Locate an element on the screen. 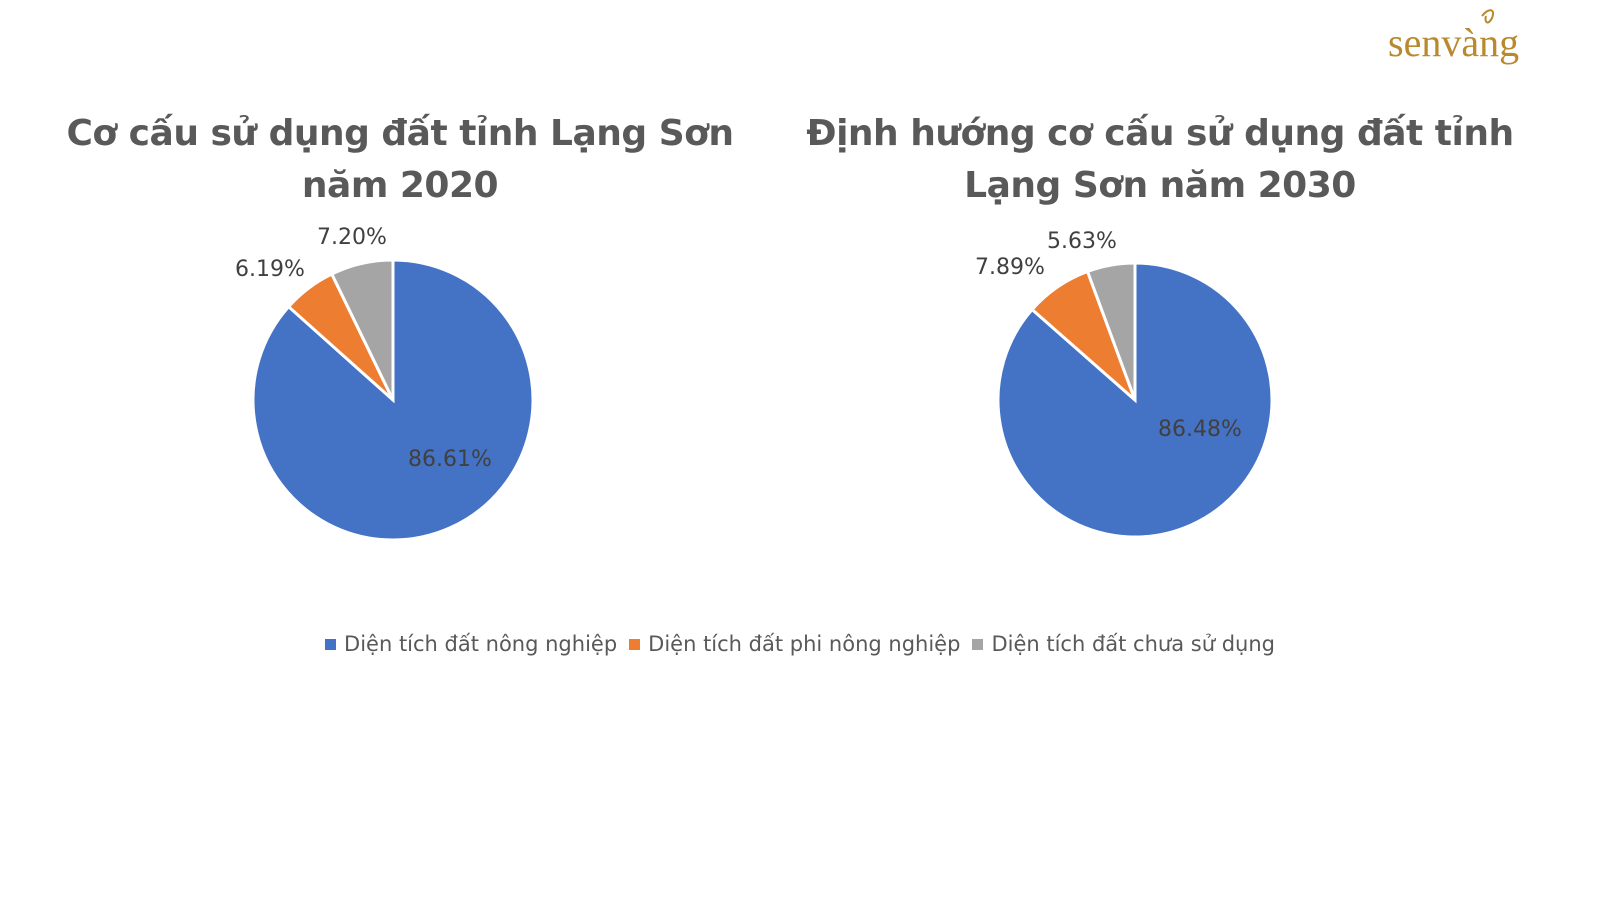 This screenshot has height=900, width=1600. data-label-2020-unused: 7.20% is located at coordinates (352, 237).